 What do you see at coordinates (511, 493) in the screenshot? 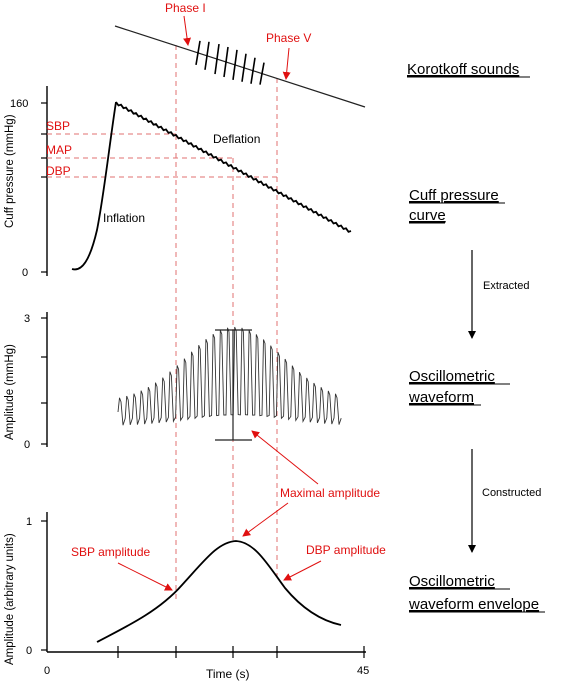
I see `constructed-label: Constructed` at bounding box center [511, 493].